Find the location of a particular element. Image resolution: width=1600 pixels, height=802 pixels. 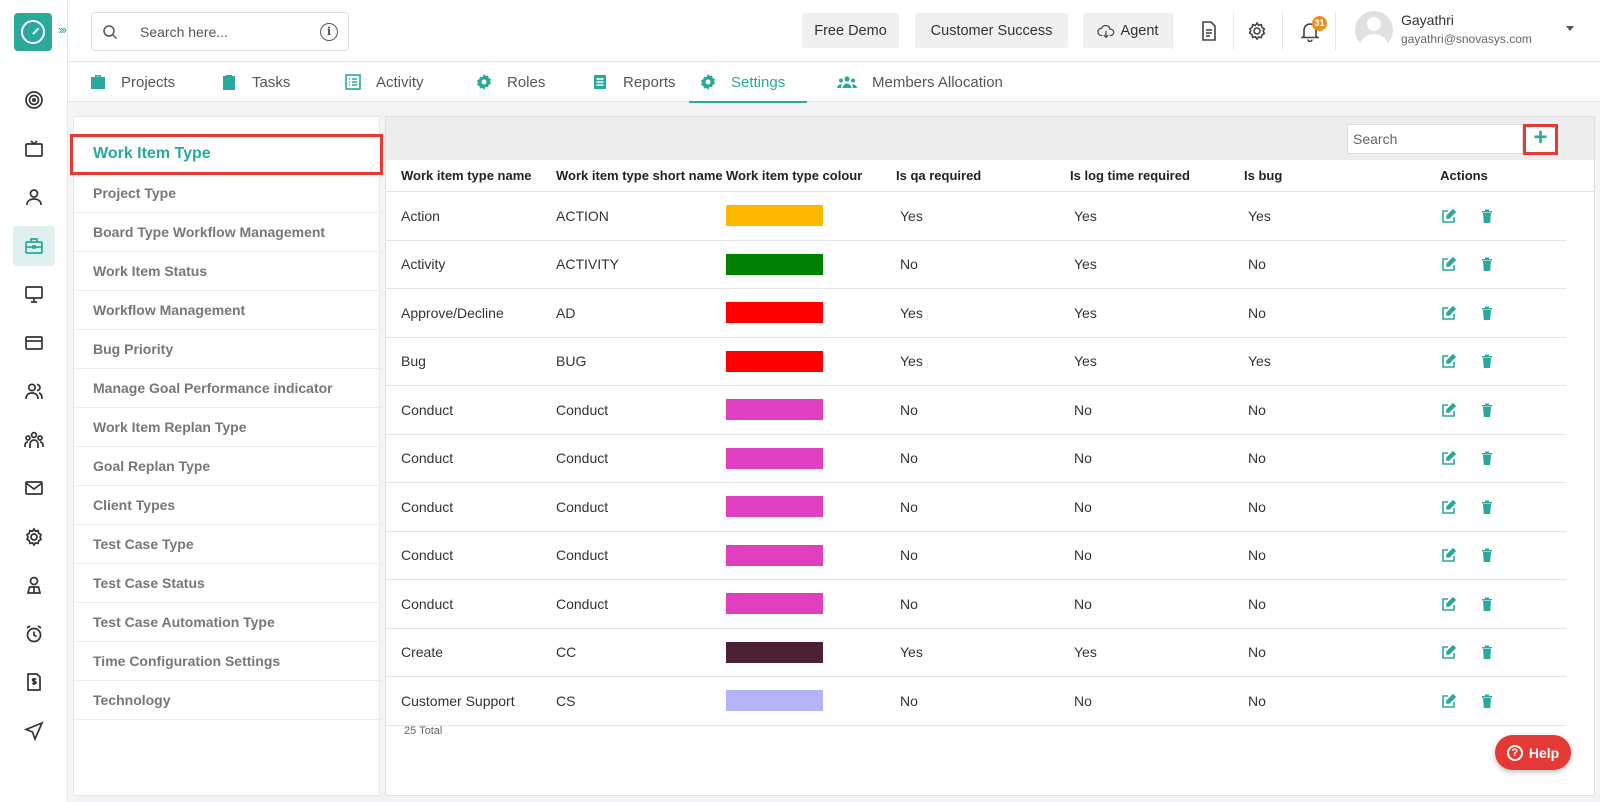

customer-success-button: Customer Success is located at coordinates (991, 30).